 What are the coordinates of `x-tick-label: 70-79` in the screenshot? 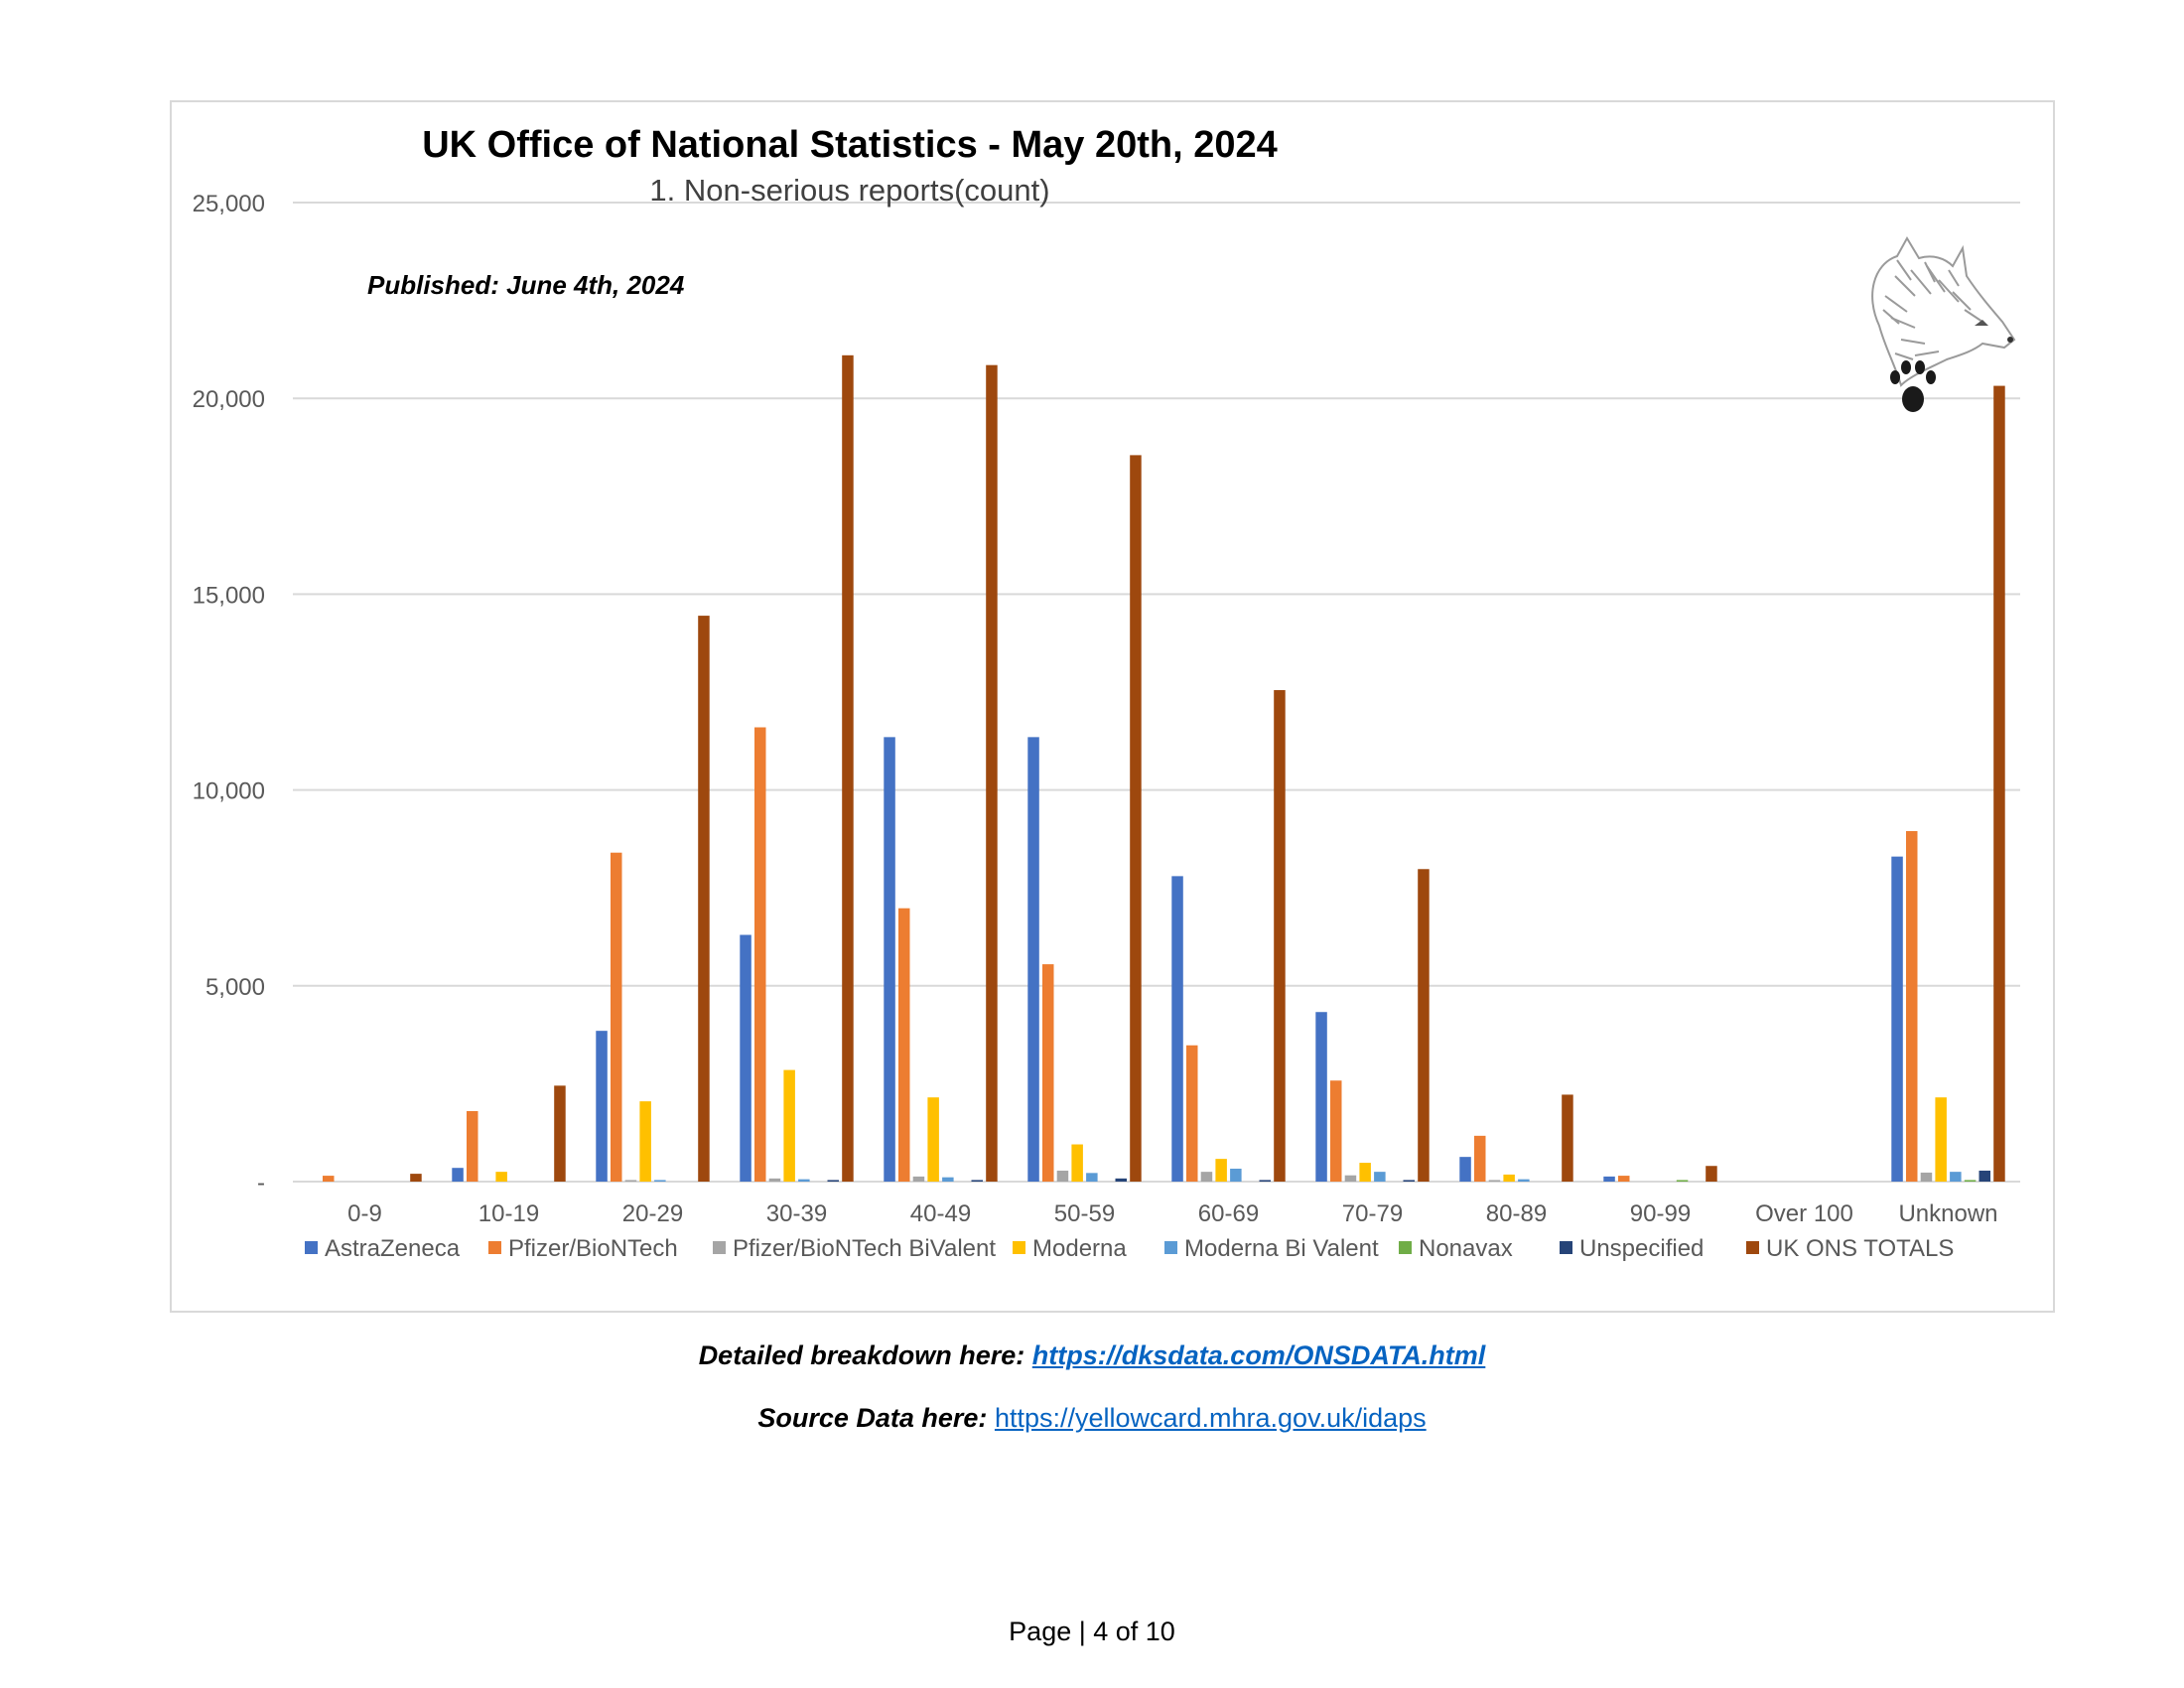 It's located at (1372, 1213).